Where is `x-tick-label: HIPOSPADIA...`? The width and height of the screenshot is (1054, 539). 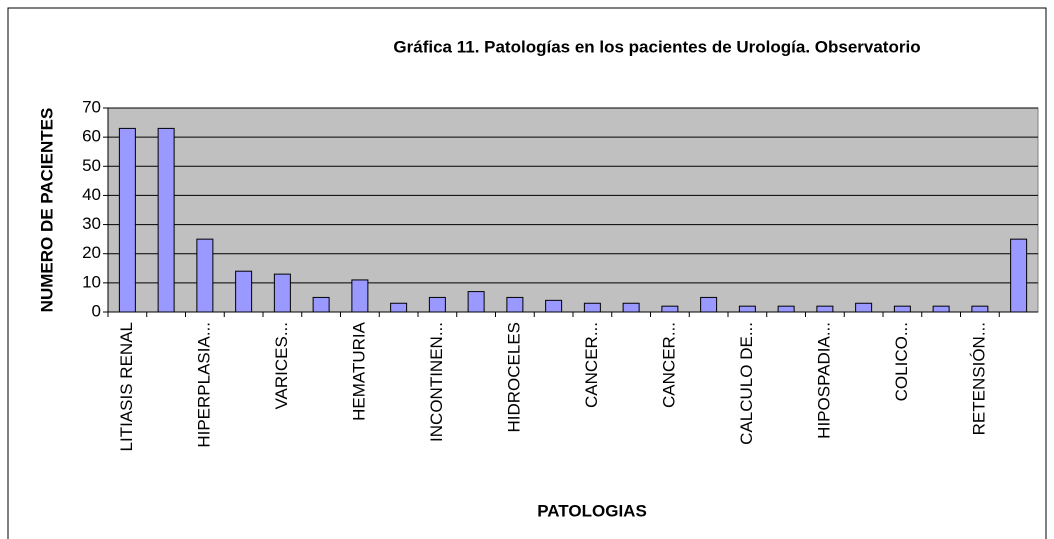
x-tick-label: HIPOSPADIA... is located at coordinates (823, 380).